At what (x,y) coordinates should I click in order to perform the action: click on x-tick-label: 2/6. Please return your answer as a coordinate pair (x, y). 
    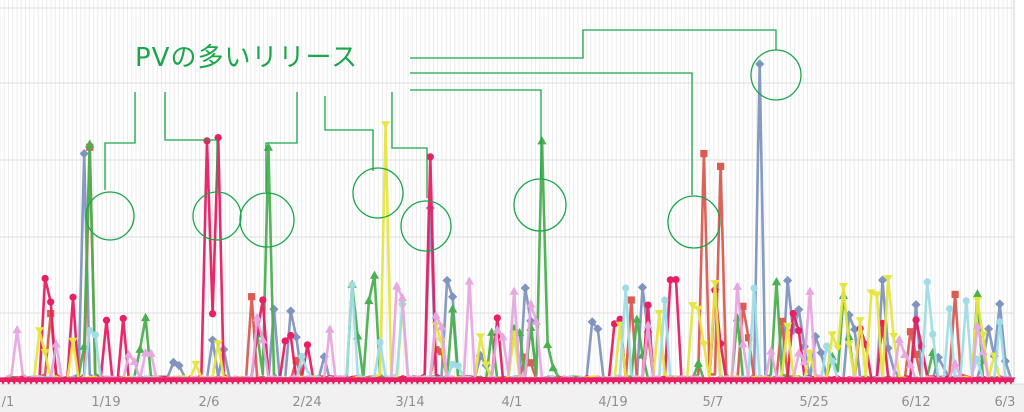
    Looking at the image, I should click on (209, 402).